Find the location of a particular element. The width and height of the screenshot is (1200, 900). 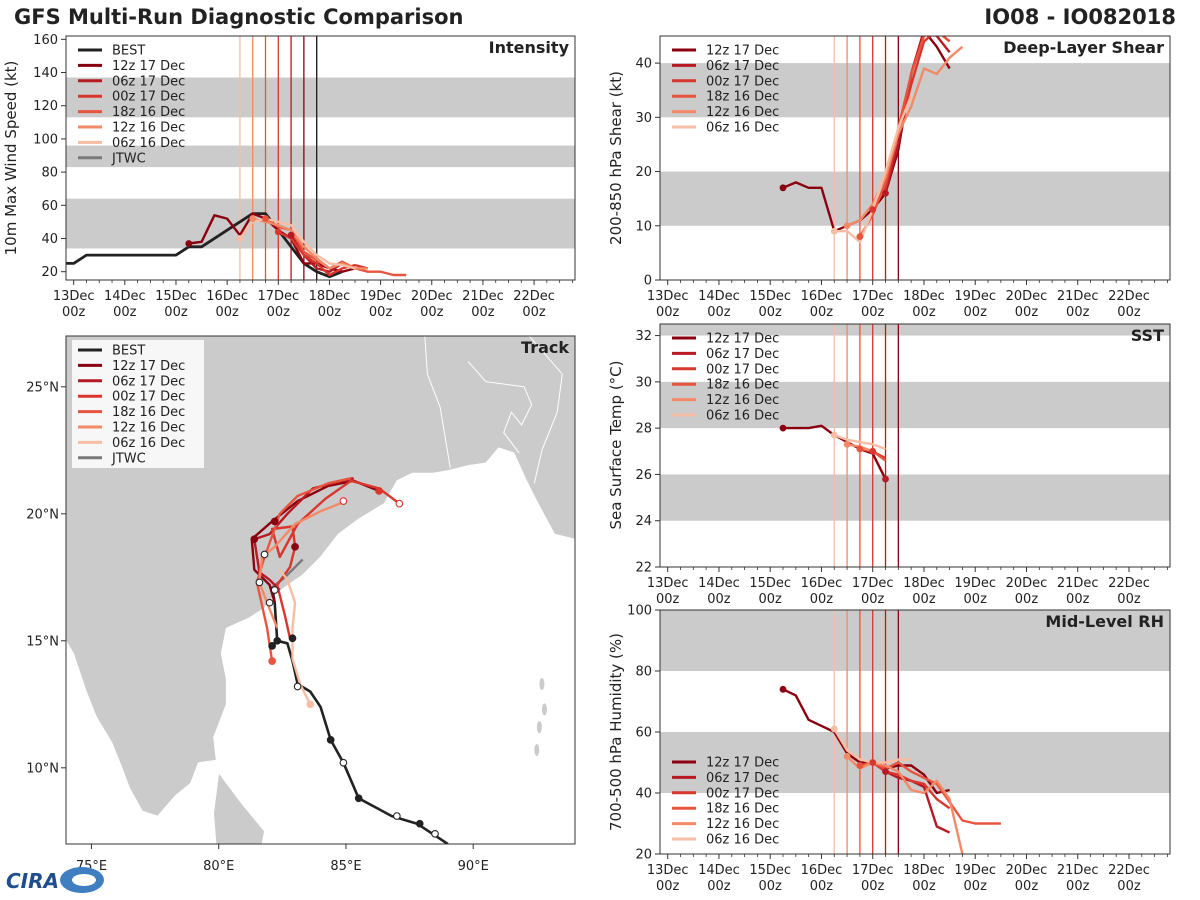

logo-eye-icon is located at coordinates (84, 880).